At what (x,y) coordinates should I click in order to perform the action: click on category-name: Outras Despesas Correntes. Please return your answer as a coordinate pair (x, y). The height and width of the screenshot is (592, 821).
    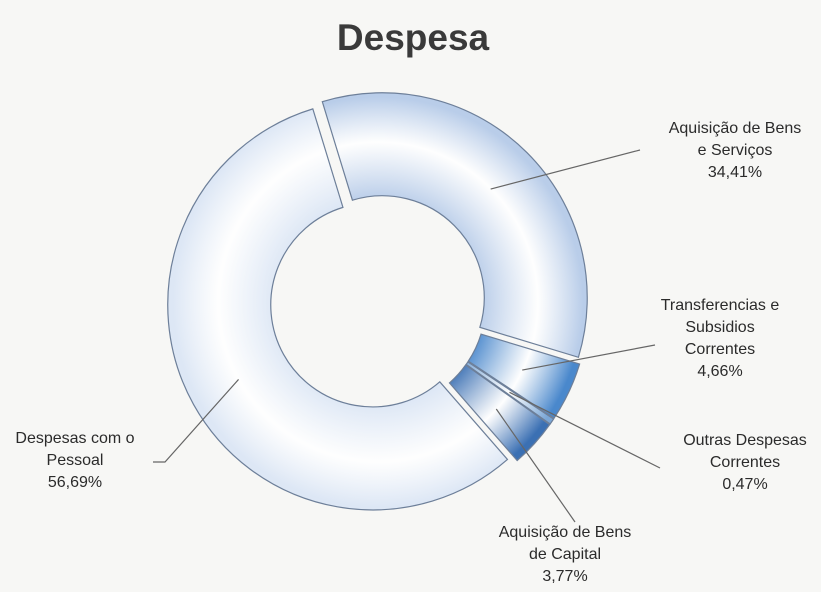
    Looking at the image, I should click on (745, 451).